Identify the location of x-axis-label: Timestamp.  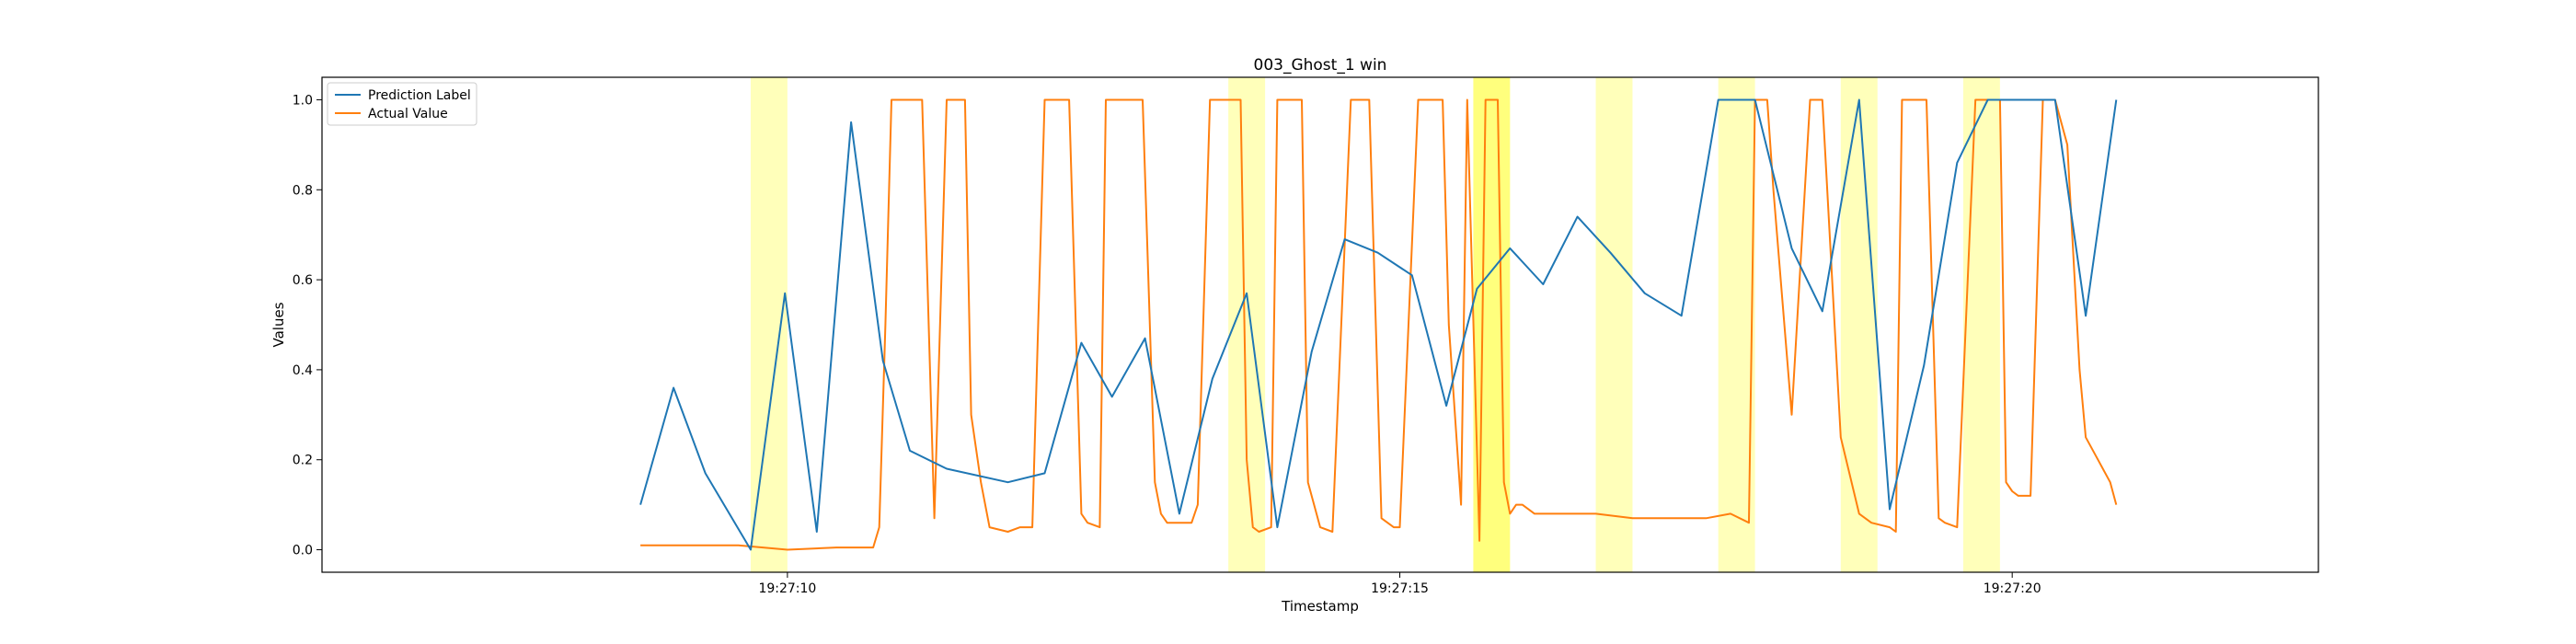
(1320, 606).